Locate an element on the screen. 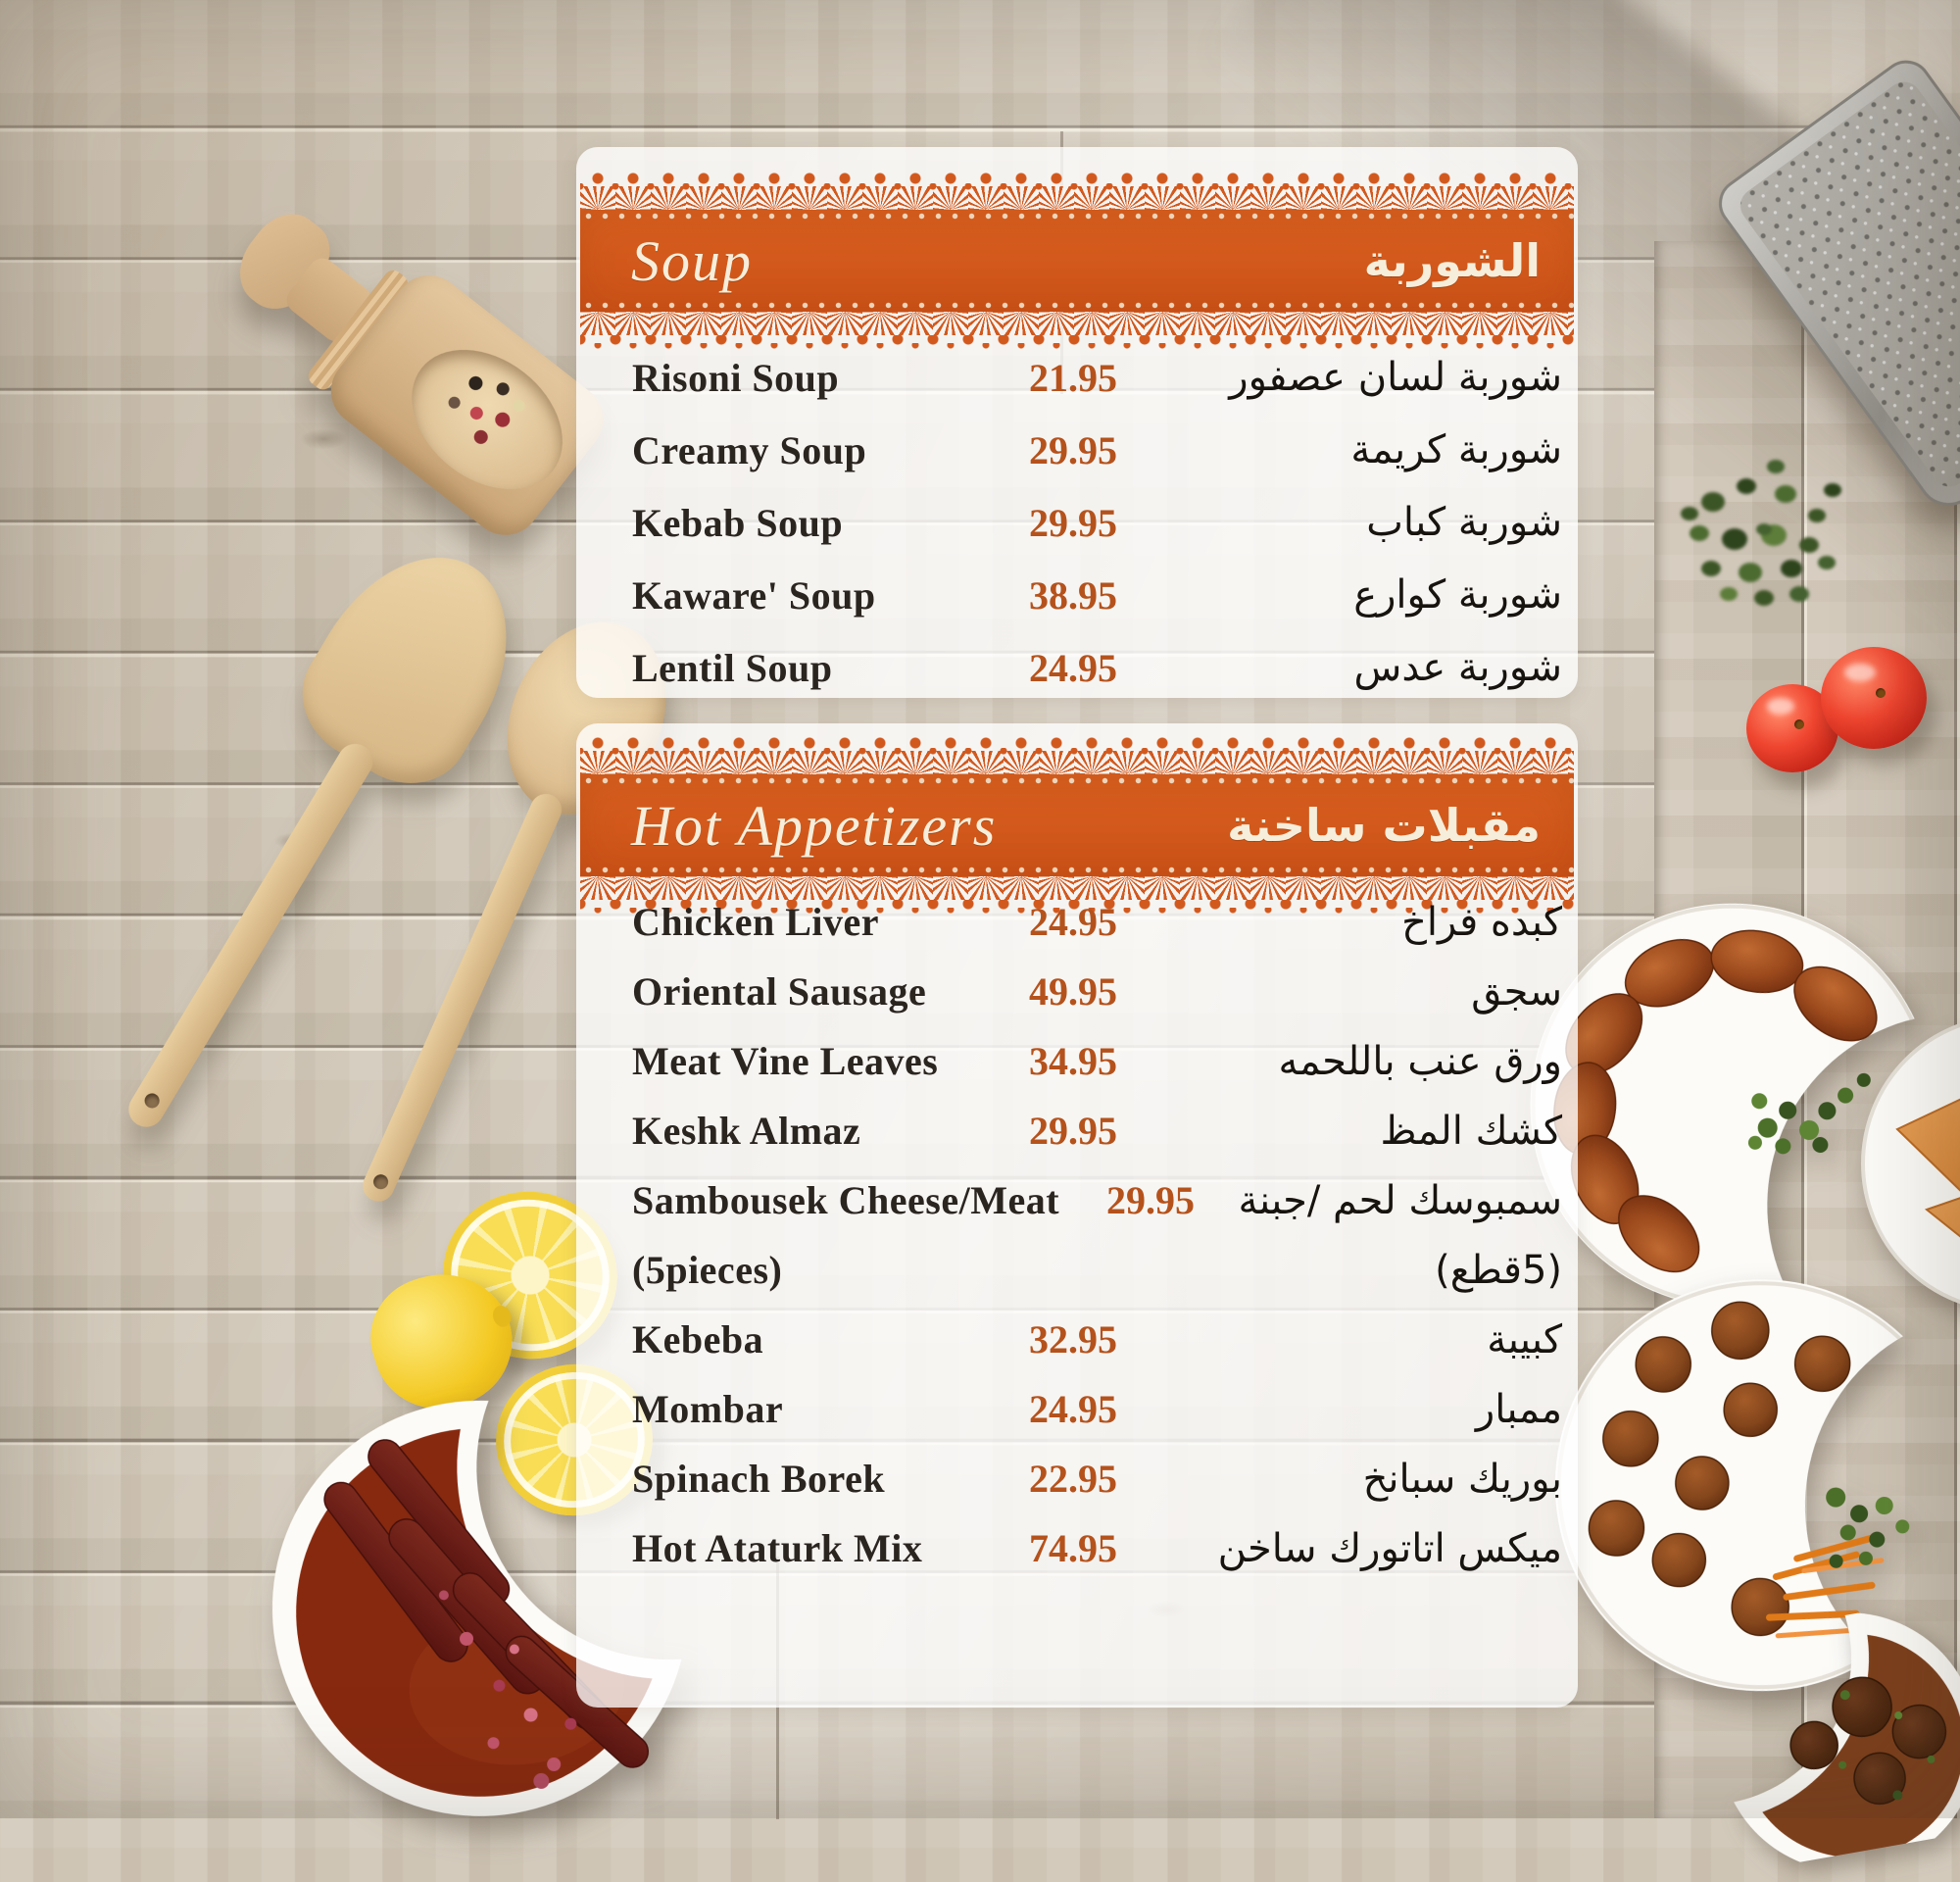 The image size is (1960, 1882). menu-item-row: Kebab Soup 29.95 شوربة كباب is located at coordinates (1077, 522).